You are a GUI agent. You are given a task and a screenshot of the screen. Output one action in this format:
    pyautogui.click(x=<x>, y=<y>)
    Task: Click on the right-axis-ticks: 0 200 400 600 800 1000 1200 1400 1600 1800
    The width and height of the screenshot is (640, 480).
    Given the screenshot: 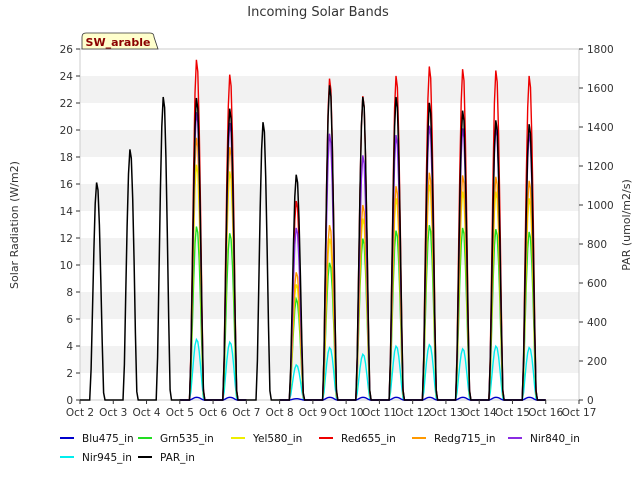 What is the action you would take?
    pyautogui.click(x=596, y=225)
    